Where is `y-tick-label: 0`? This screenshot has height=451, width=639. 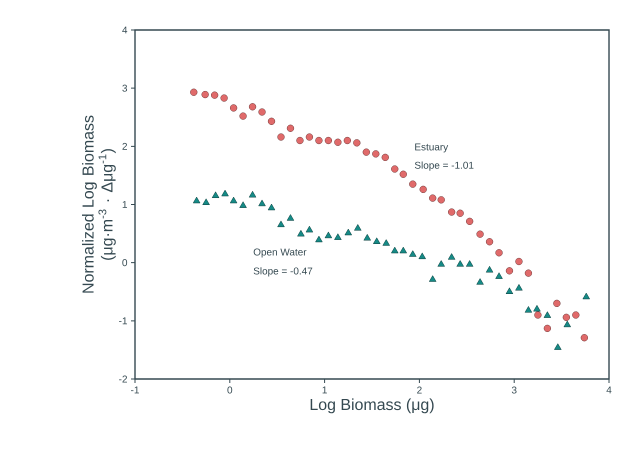
y-tick-label: 0 is located at coordinates (125, 262).